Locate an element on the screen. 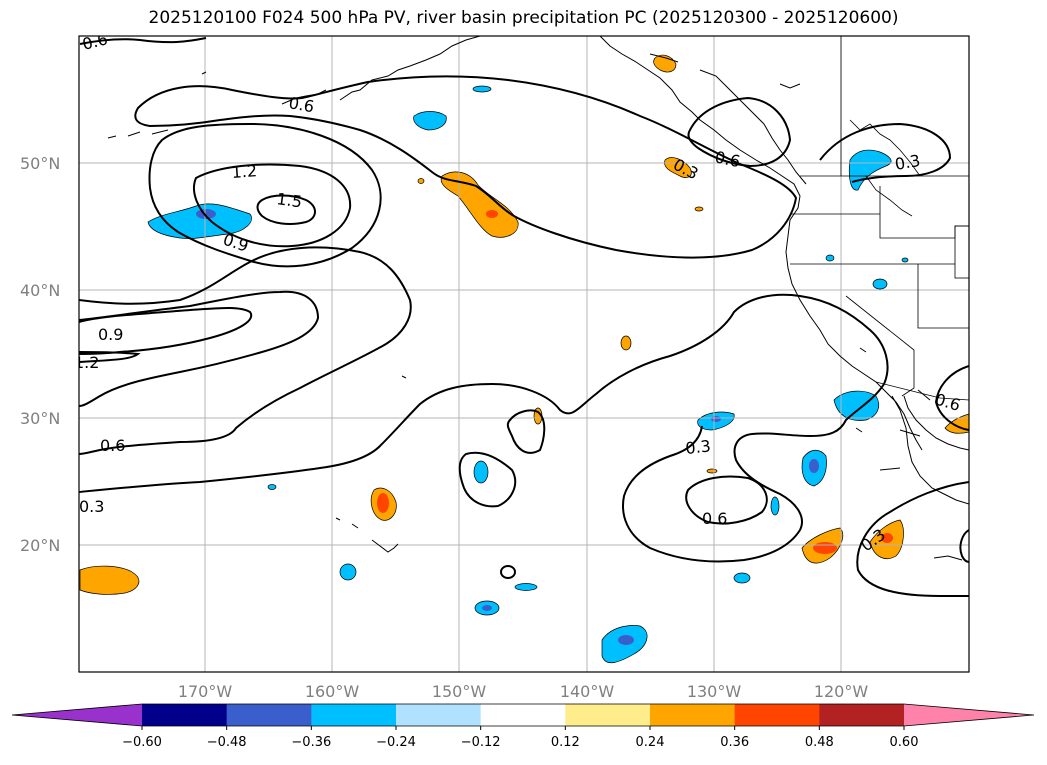 This screenshot has width=1047, height=765. lon-label-130w: 130°W is located at coordinates (714, 691).